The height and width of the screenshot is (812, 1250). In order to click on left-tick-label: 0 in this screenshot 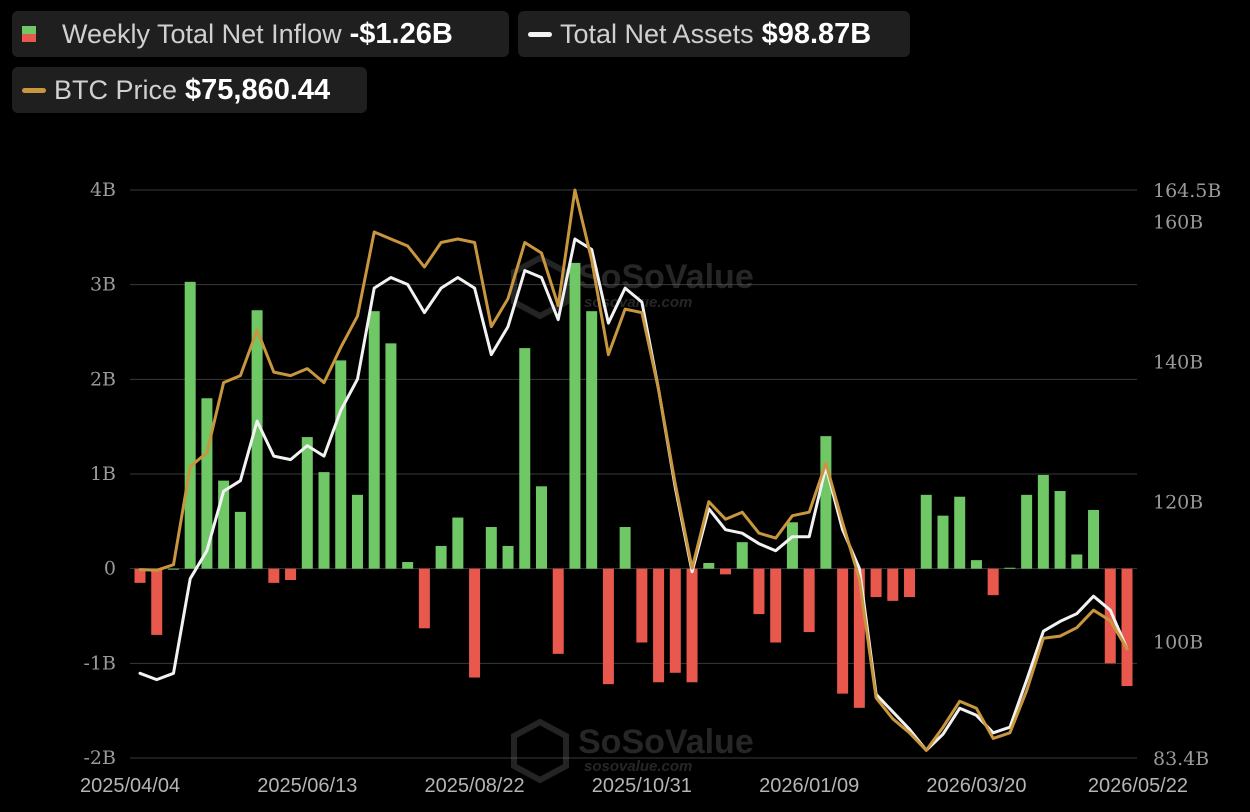, I will do `click(110, 569)`.